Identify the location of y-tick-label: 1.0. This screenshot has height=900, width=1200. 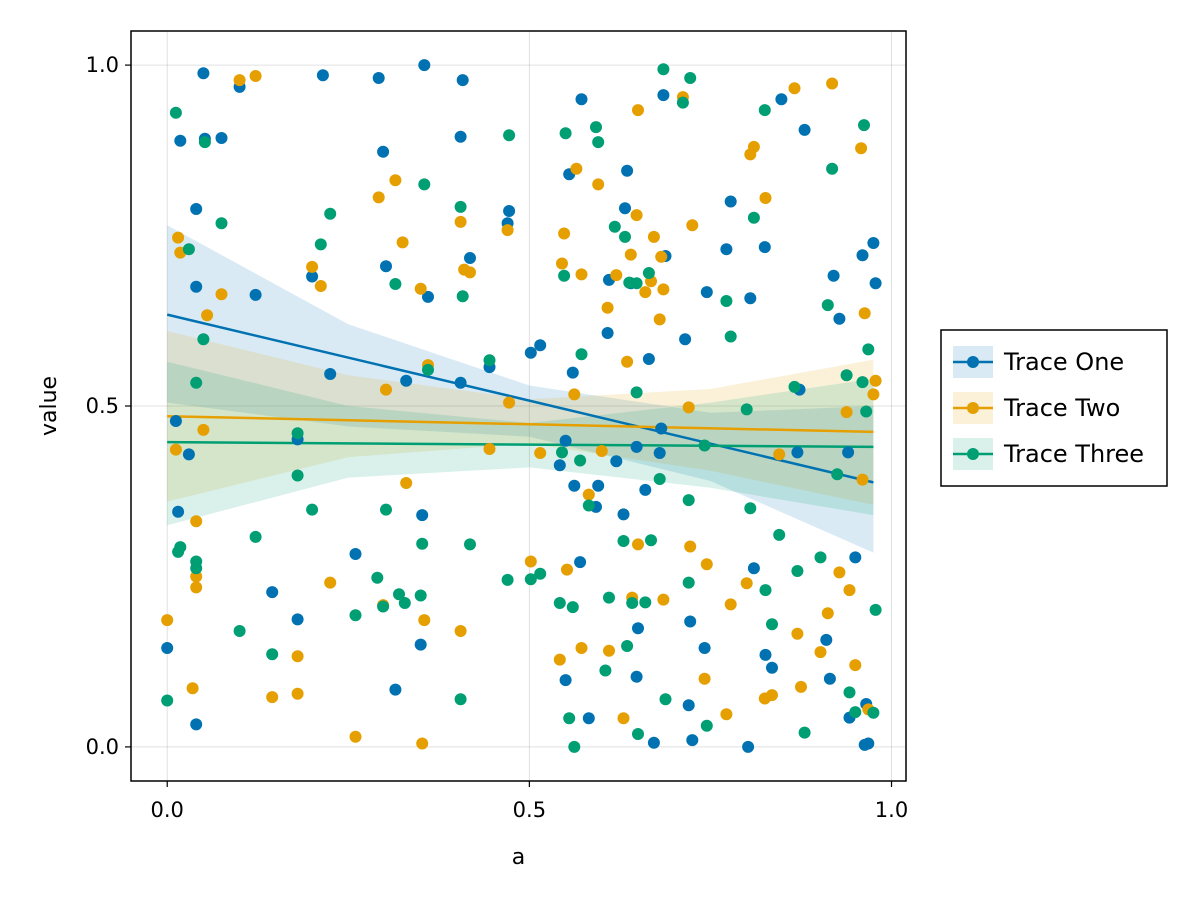
(102, 65).